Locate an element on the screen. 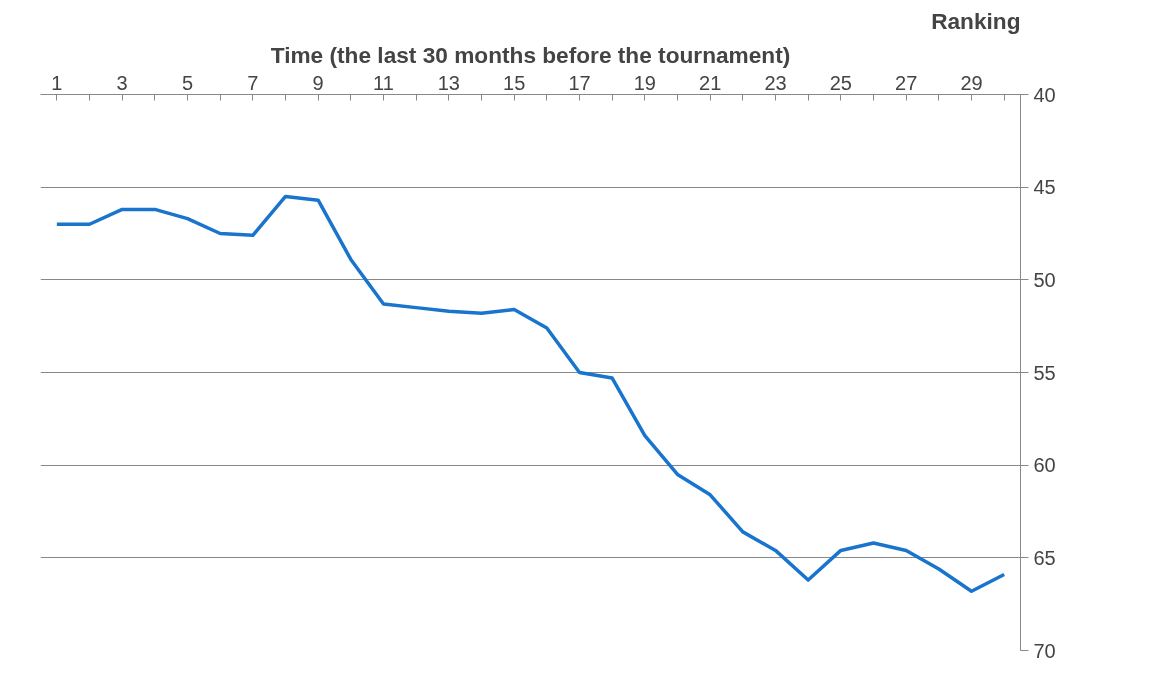 Image resolution: width=1176 pixels, height=680 pixels. x-tick-label: 25 is located at coordinates (840, 82).